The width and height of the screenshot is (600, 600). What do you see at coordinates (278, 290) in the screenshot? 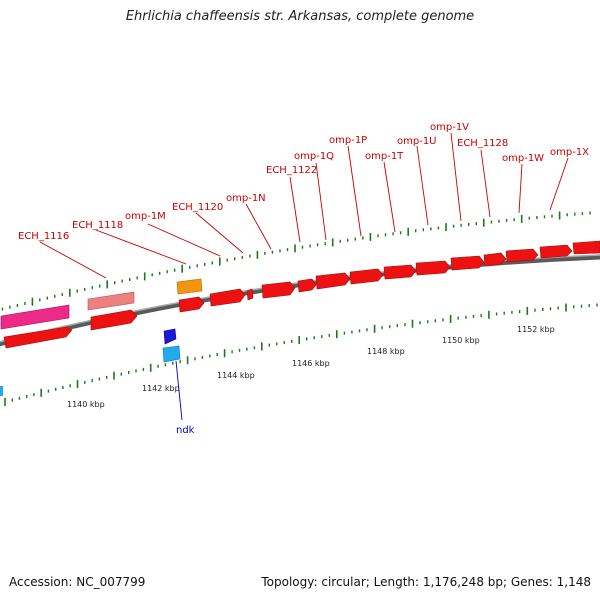
I see `gene-omp-1N` at bounding box center [278, 290].